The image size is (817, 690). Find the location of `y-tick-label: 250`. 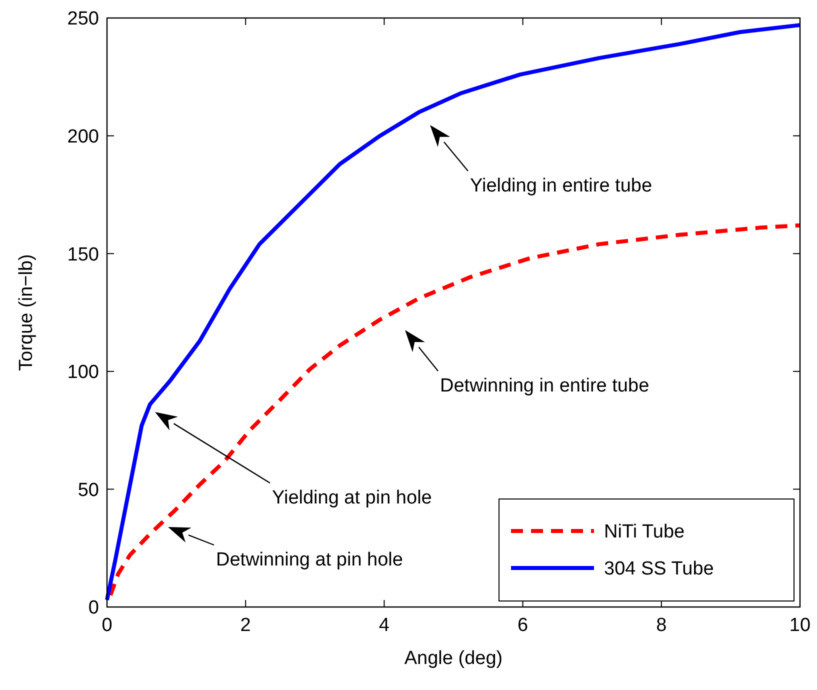

y-tick-label: 250 is located at coordinates (83, 19).